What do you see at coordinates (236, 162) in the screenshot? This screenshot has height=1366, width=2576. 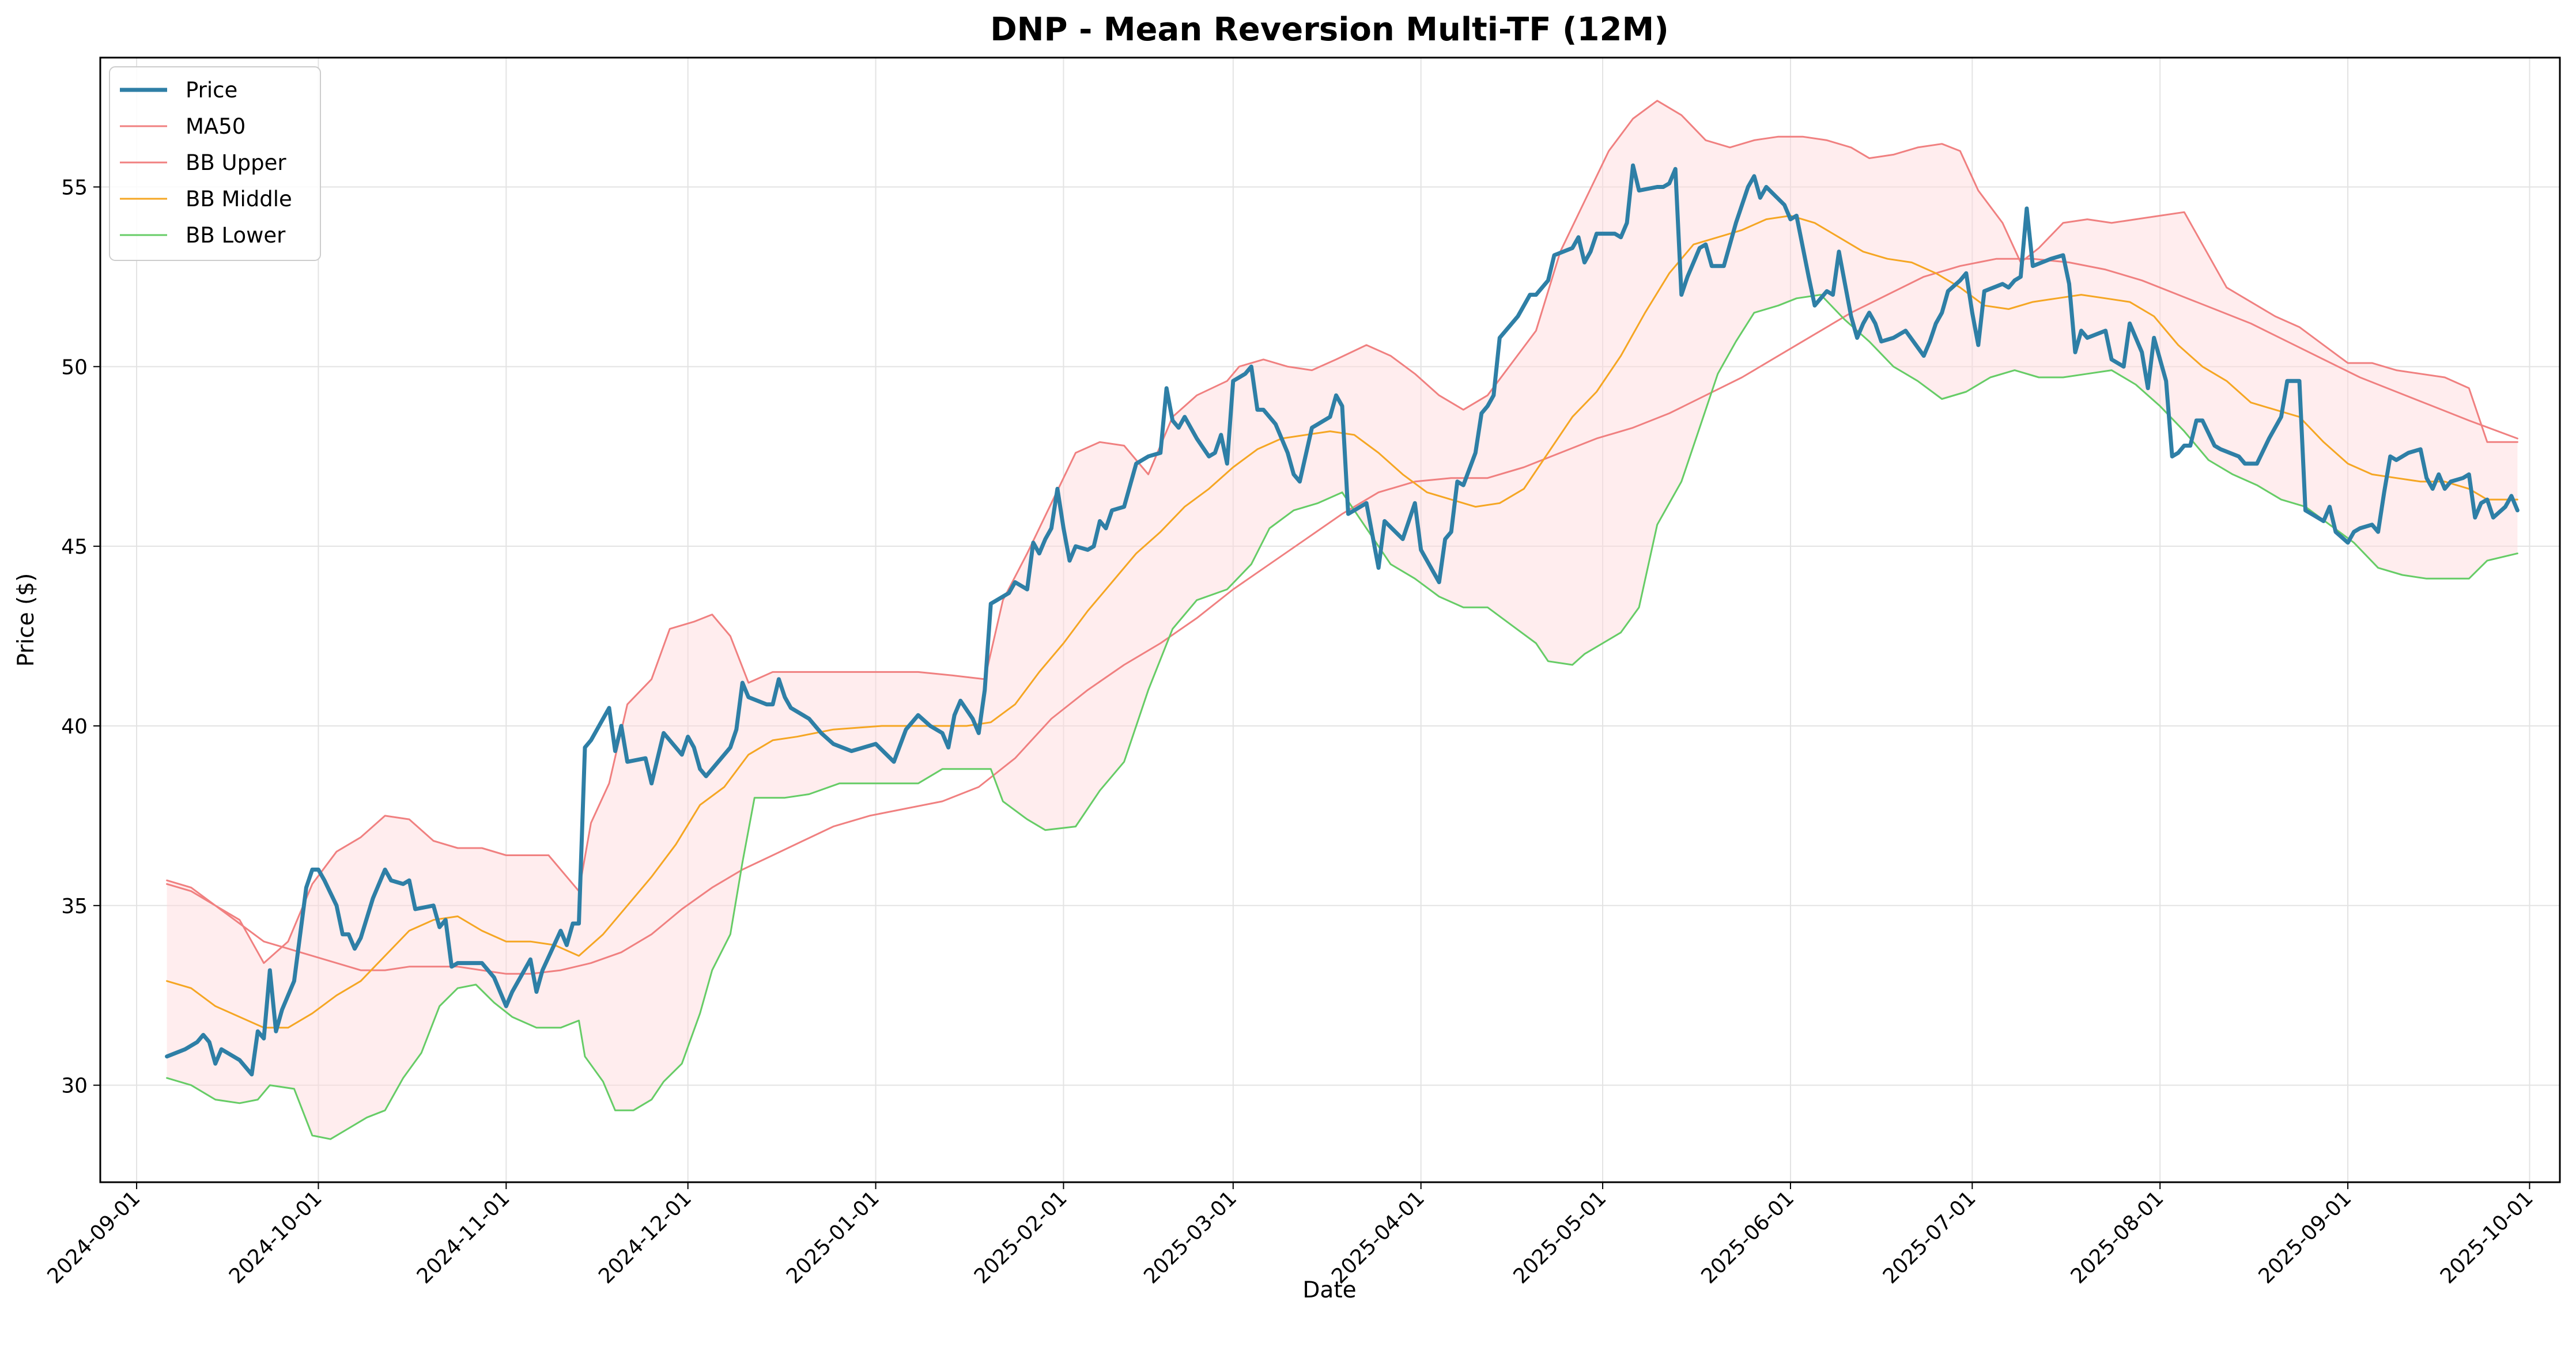 I see `legend-label-bb-upper: BB Upper` at bounding box center [236, 162].